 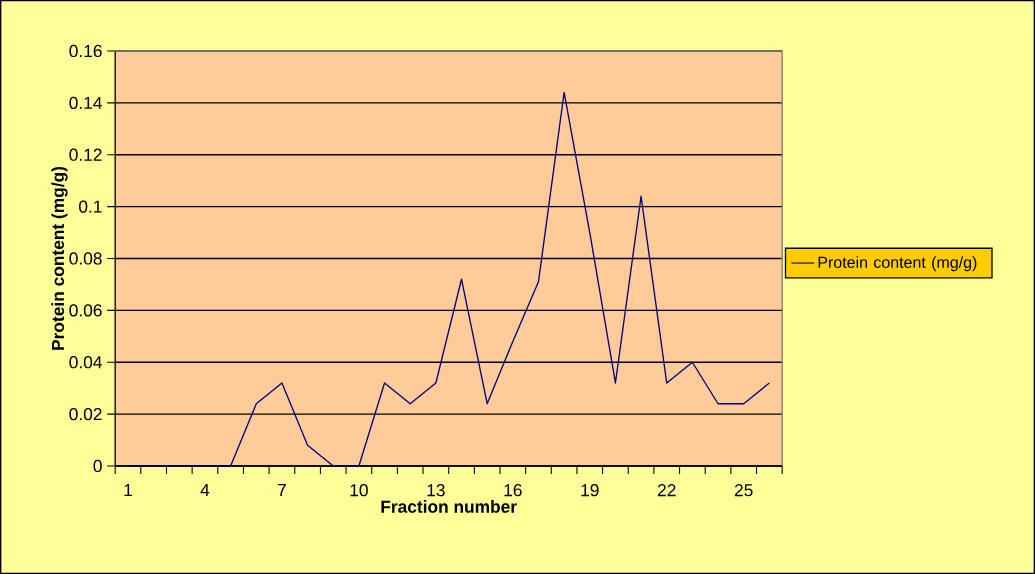 I want to click on x-tick-label: 10, so click(x=359, y=490).